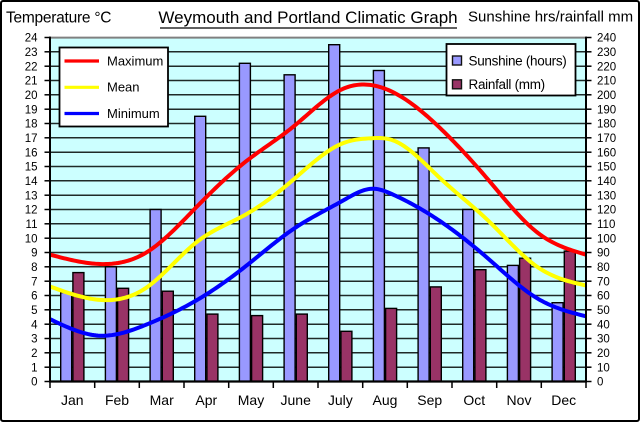 The image size is (640, 427). I want to click on svg-text: 18, so click(31, 125).